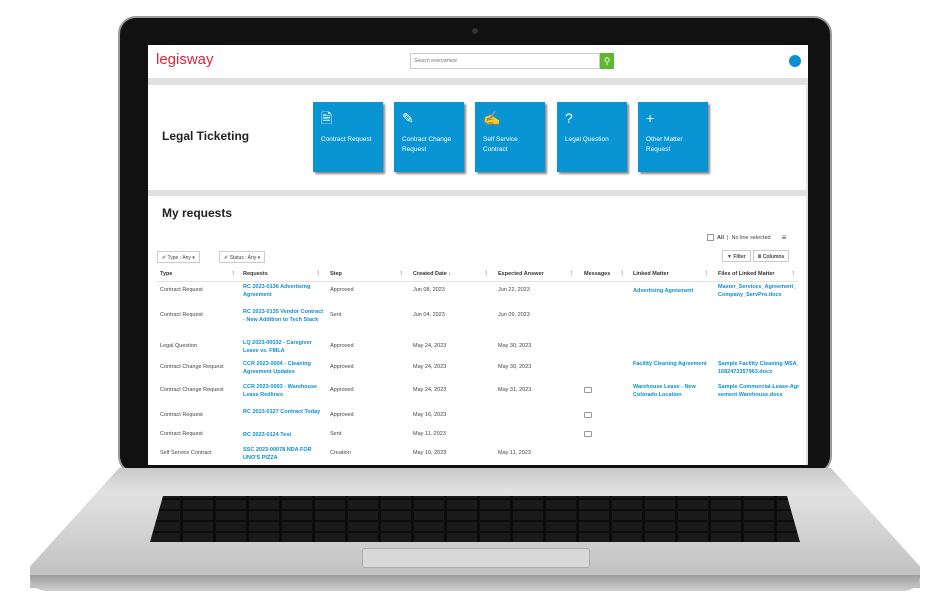 The image size is (949, 600). What do you see at coordinates (346, 139) in the screenshot?
I see `tile-label: Contract Request` at bounding box center [346, 139].